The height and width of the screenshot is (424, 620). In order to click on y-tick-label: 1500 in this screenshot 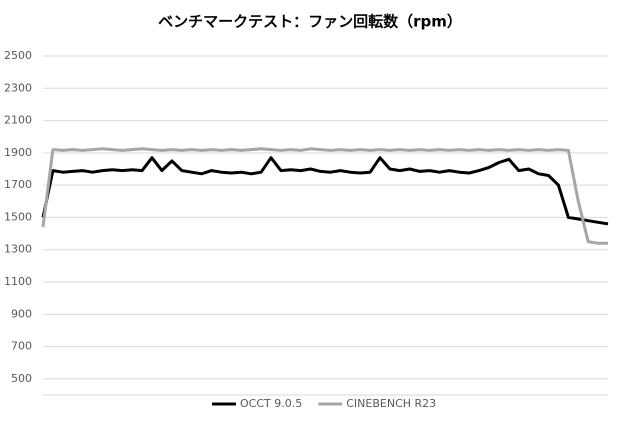, I will do `click(18, 216)`.